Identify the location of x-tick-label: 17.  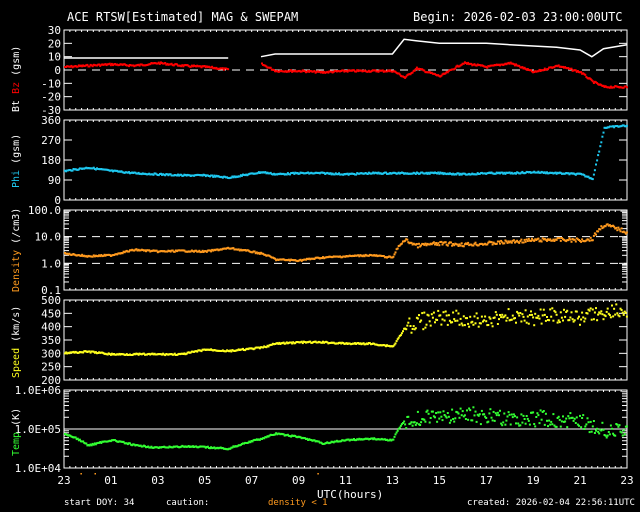
(486, 480).